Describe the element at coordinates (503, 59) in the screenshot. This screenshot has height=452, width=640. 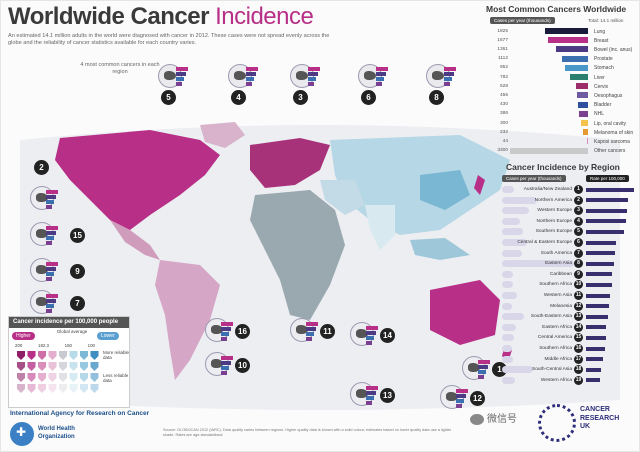
I see `cancer-value-label: 1112` at that location.